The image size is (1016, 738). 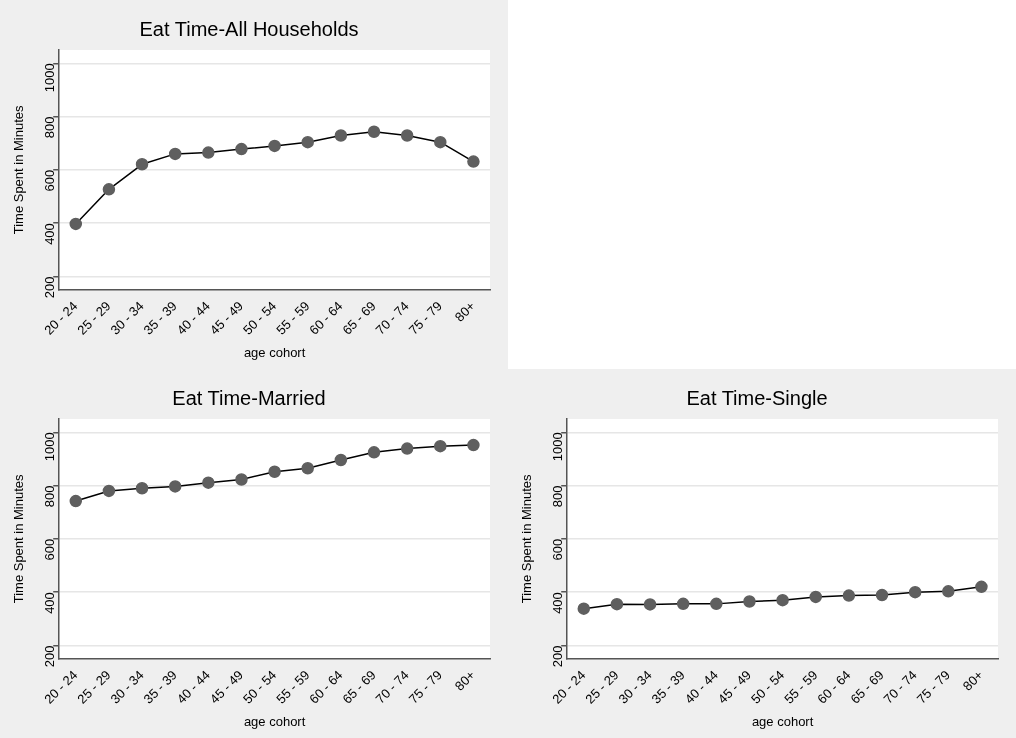 What do you see at coordinates (249, 28) in the screenshot?
I see `chart-title: Eat Time-All Households` at bounding box center [249, 28].